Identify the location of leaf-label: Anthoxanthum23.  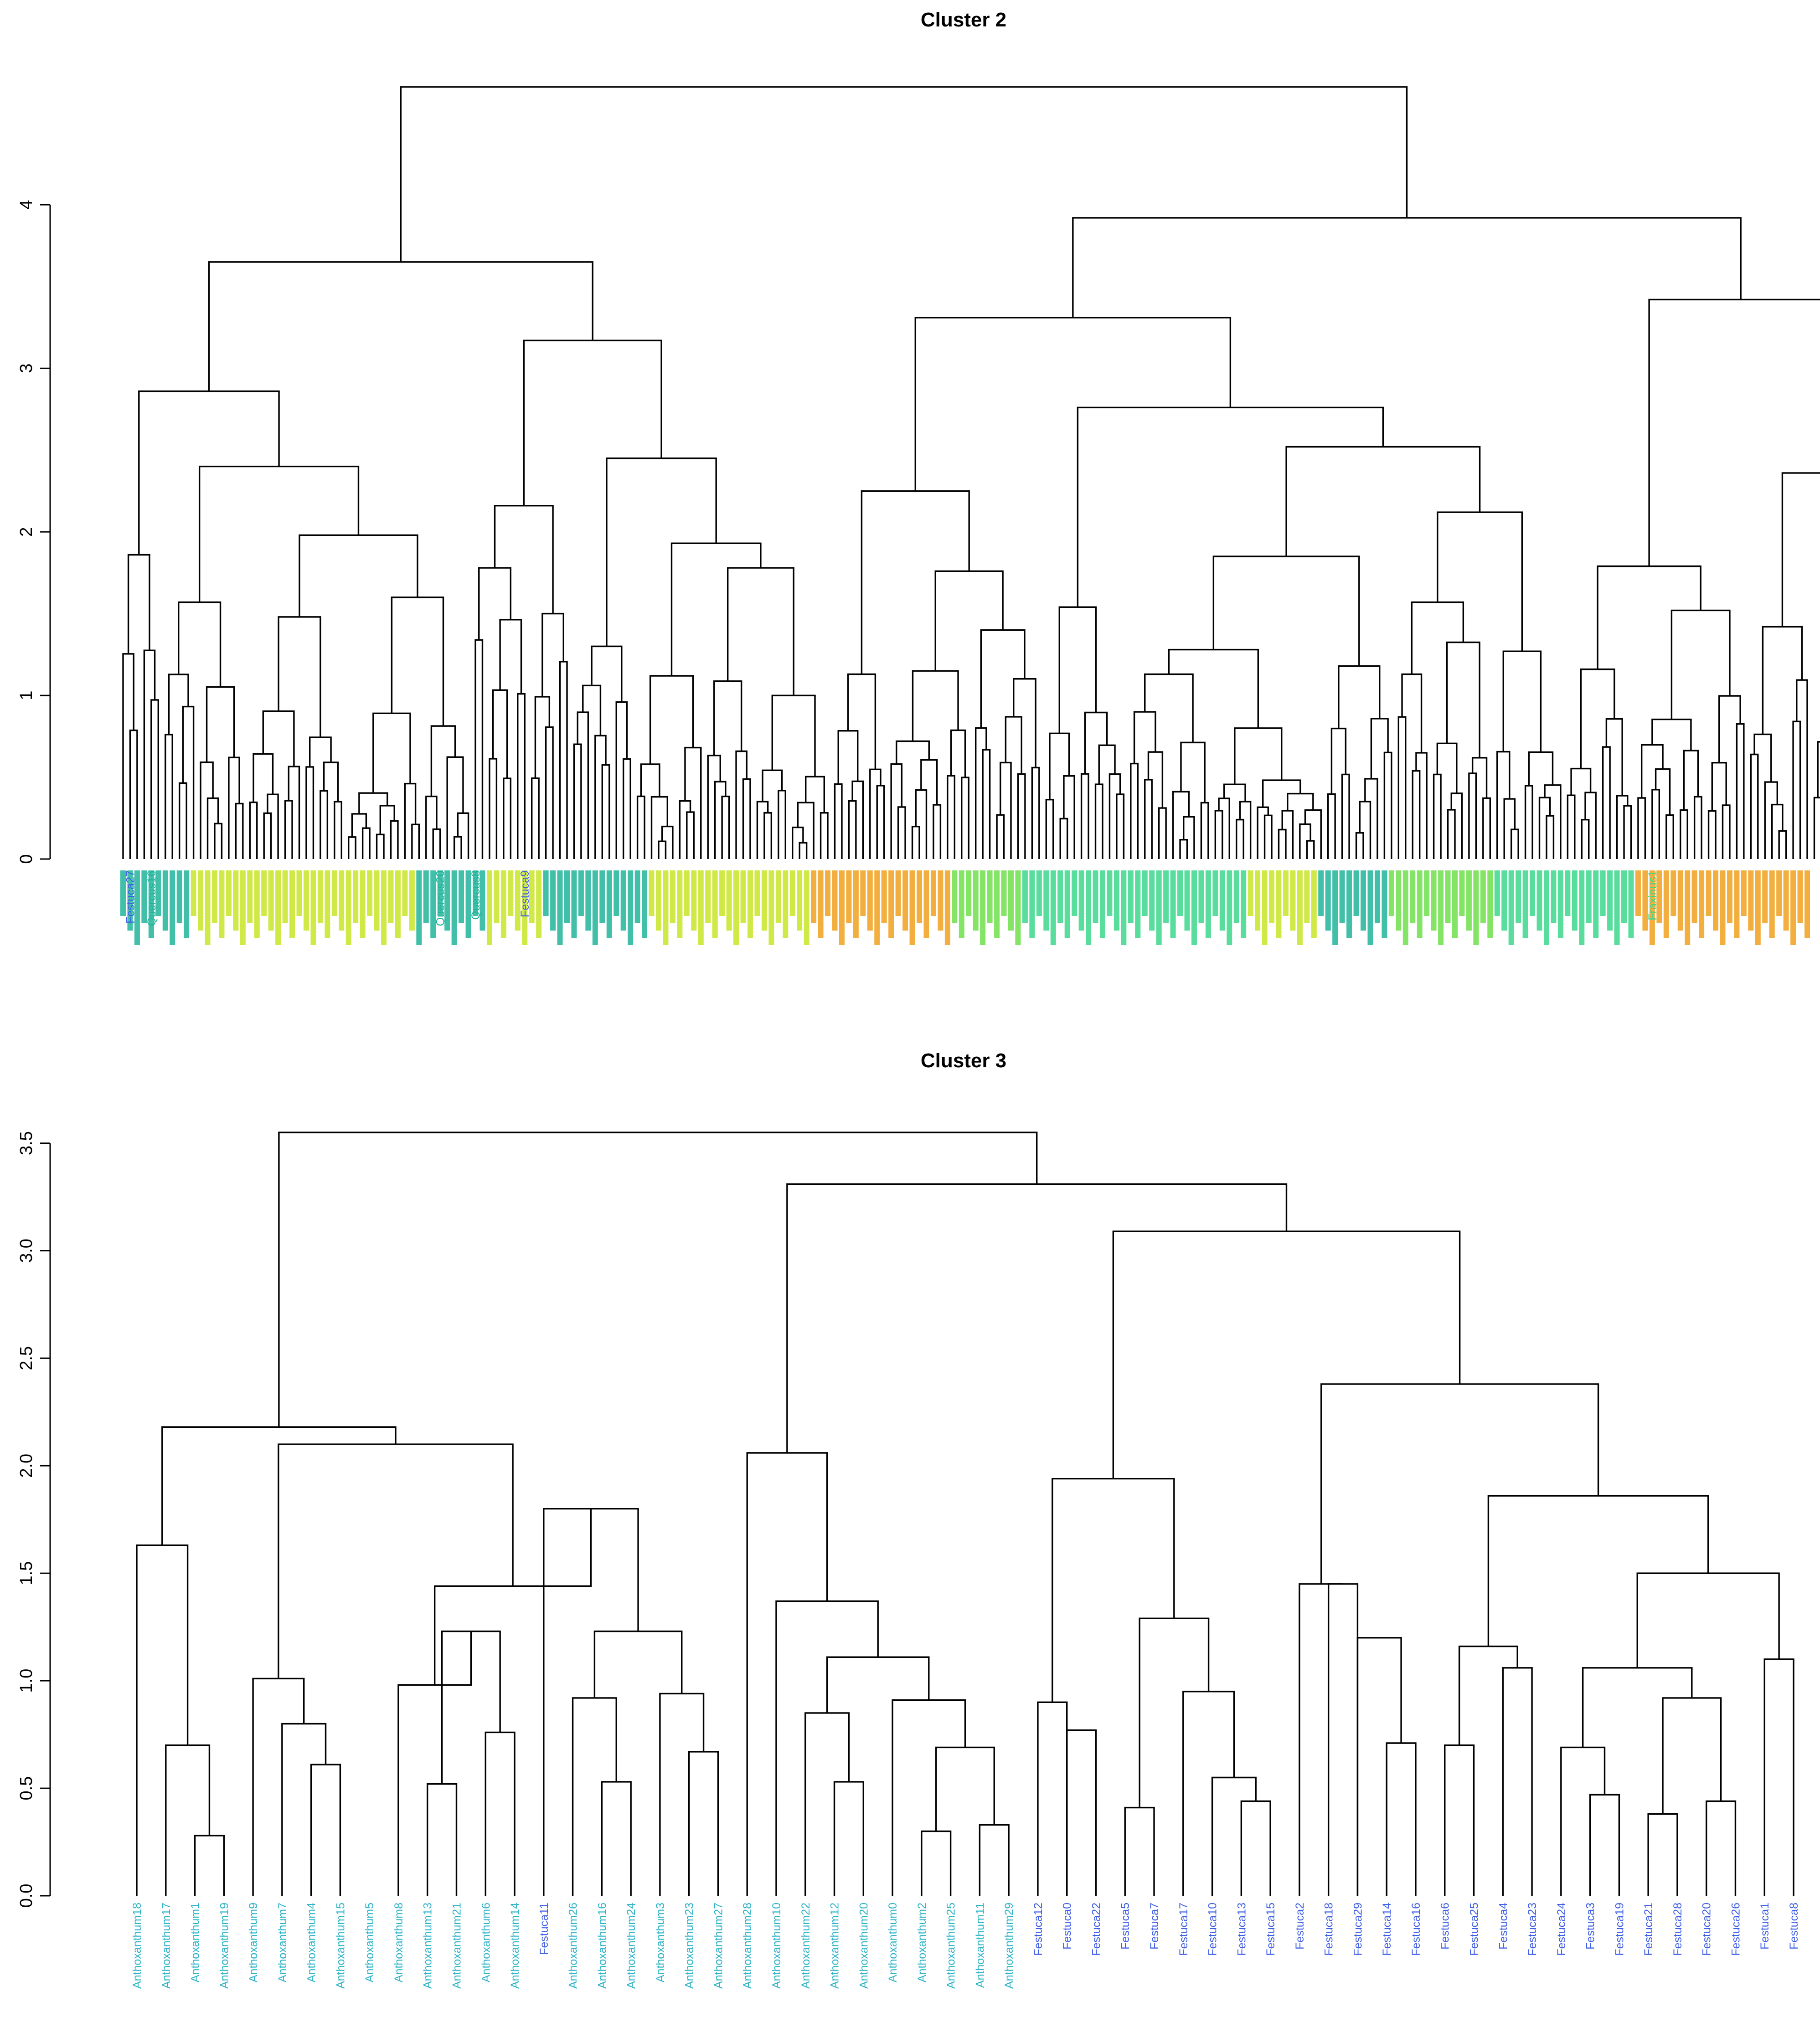
(689, 1946).